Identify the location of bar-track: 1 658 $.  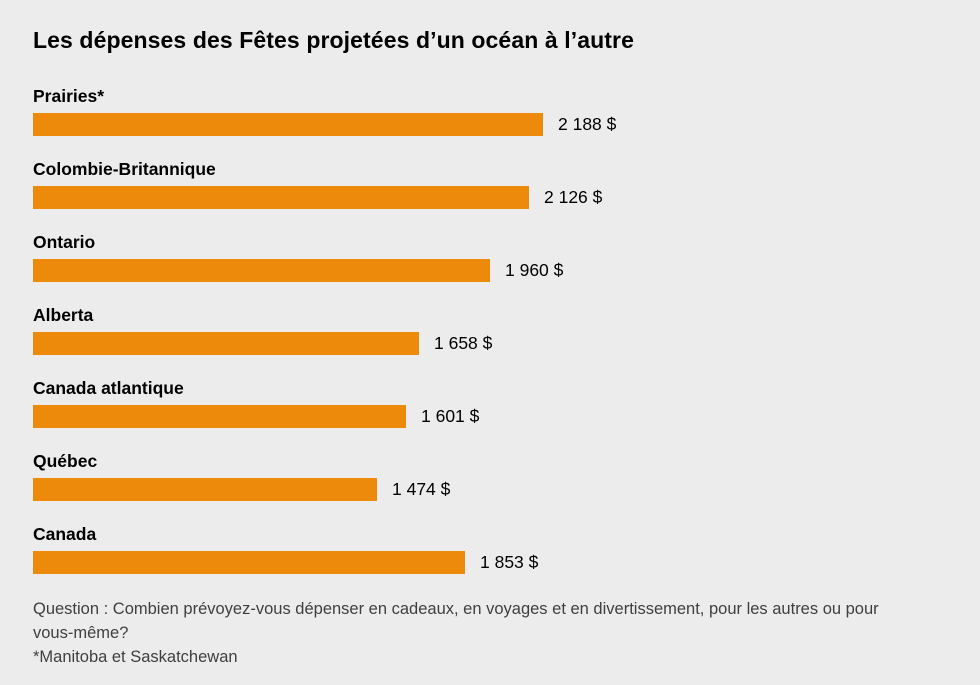
(490, 343).